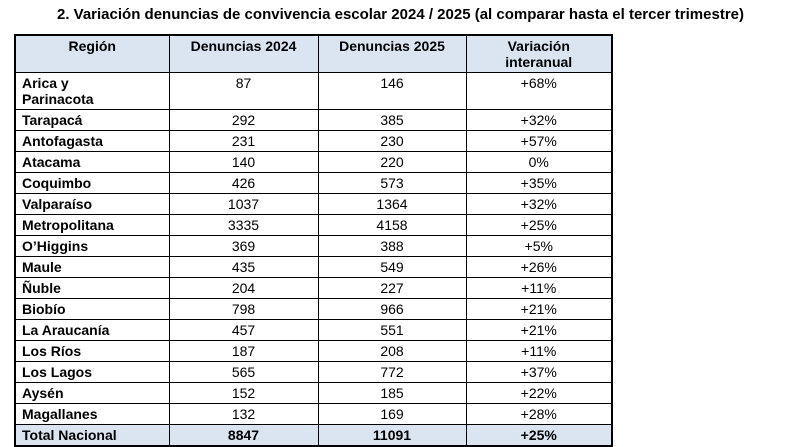  I want to click on region-cell: Maule, so click(92, 267).